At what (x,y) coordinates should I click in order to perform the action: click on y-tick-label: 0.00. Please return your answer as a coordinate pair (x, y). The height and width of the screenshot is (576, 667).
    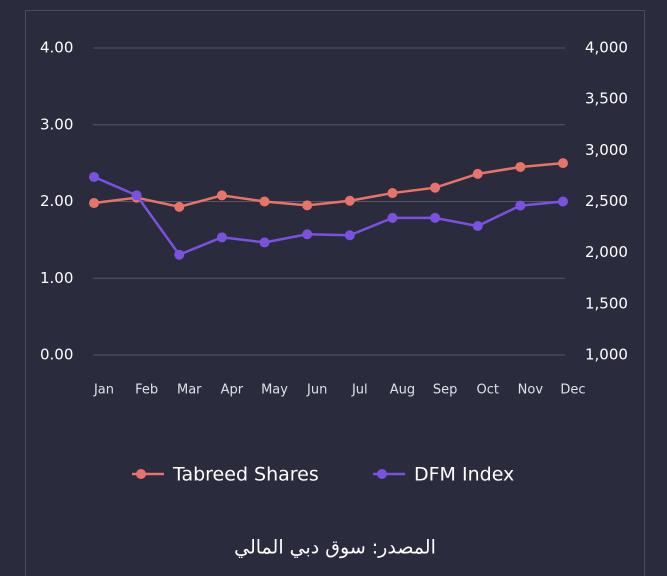
    Looking at the image, I should click on (56, 355).